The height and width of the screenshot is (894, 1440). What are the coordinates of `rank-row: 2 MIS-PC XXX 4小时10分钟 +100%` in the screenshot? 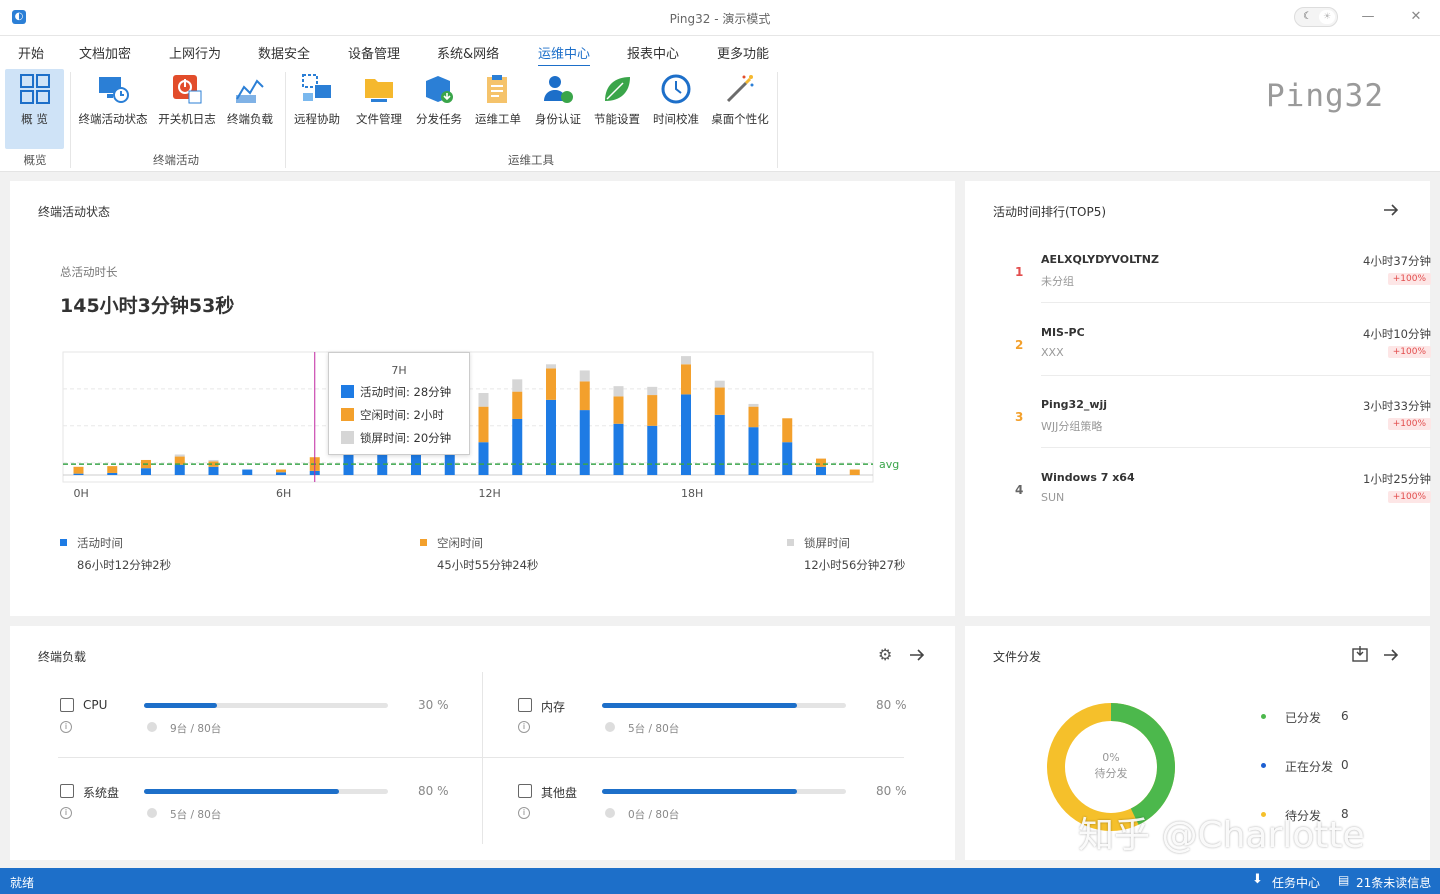 It's located at (1223, 346).